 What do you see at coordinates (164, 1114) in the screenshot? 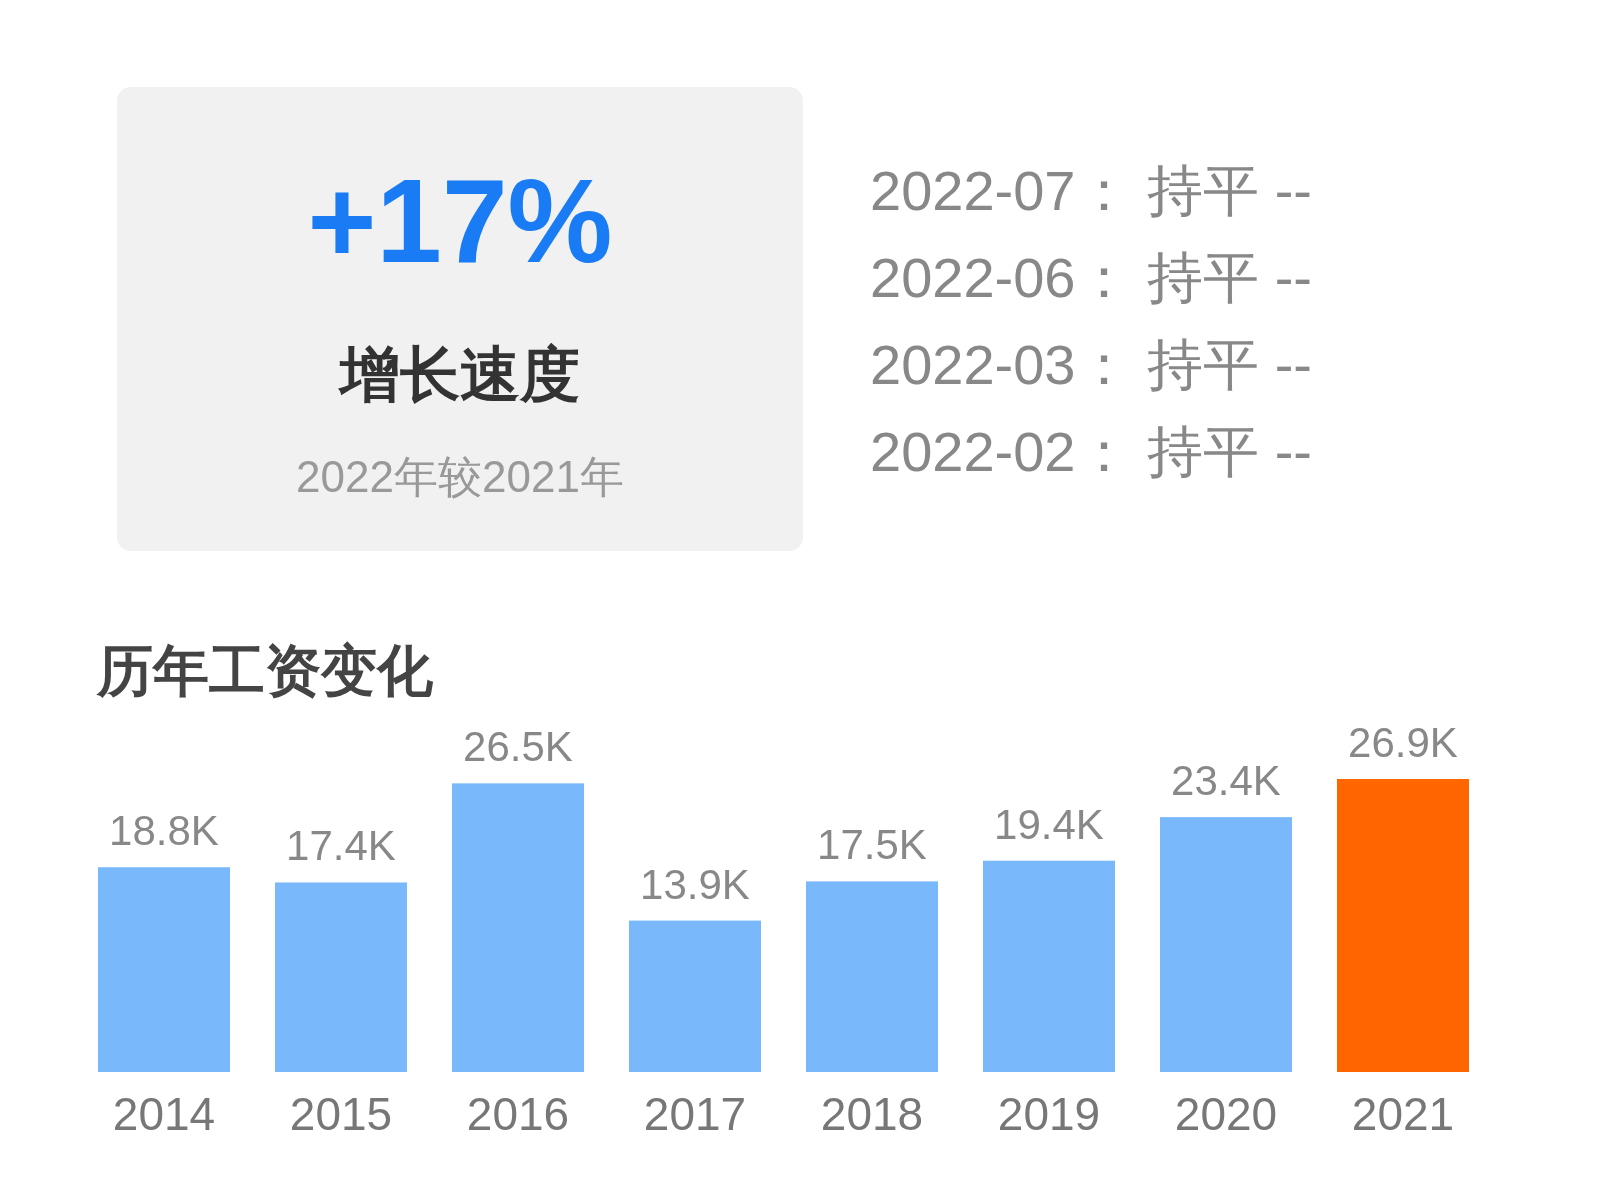
I see `x-tick-label: 2014` at bounding box center [164, 1114].